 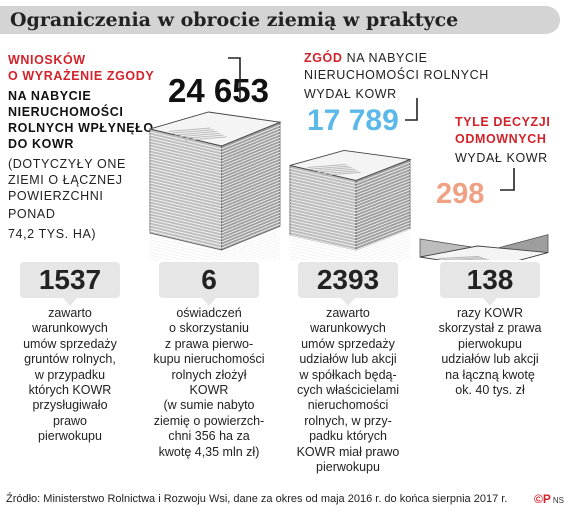 What do you see at coordinates (209, 280) in the screenshot?
I see `stat-badge-2: 6` at bounding box center [209, 280].